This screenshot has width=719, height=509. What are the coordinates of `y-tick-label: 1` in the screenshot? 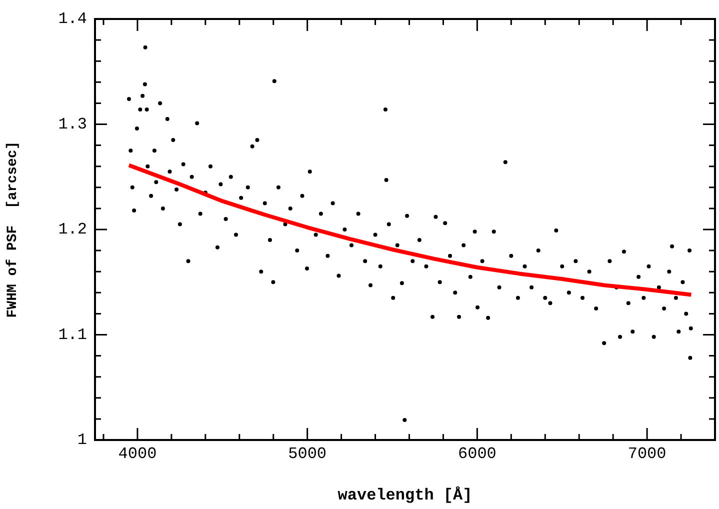 It's located at (82, 440).